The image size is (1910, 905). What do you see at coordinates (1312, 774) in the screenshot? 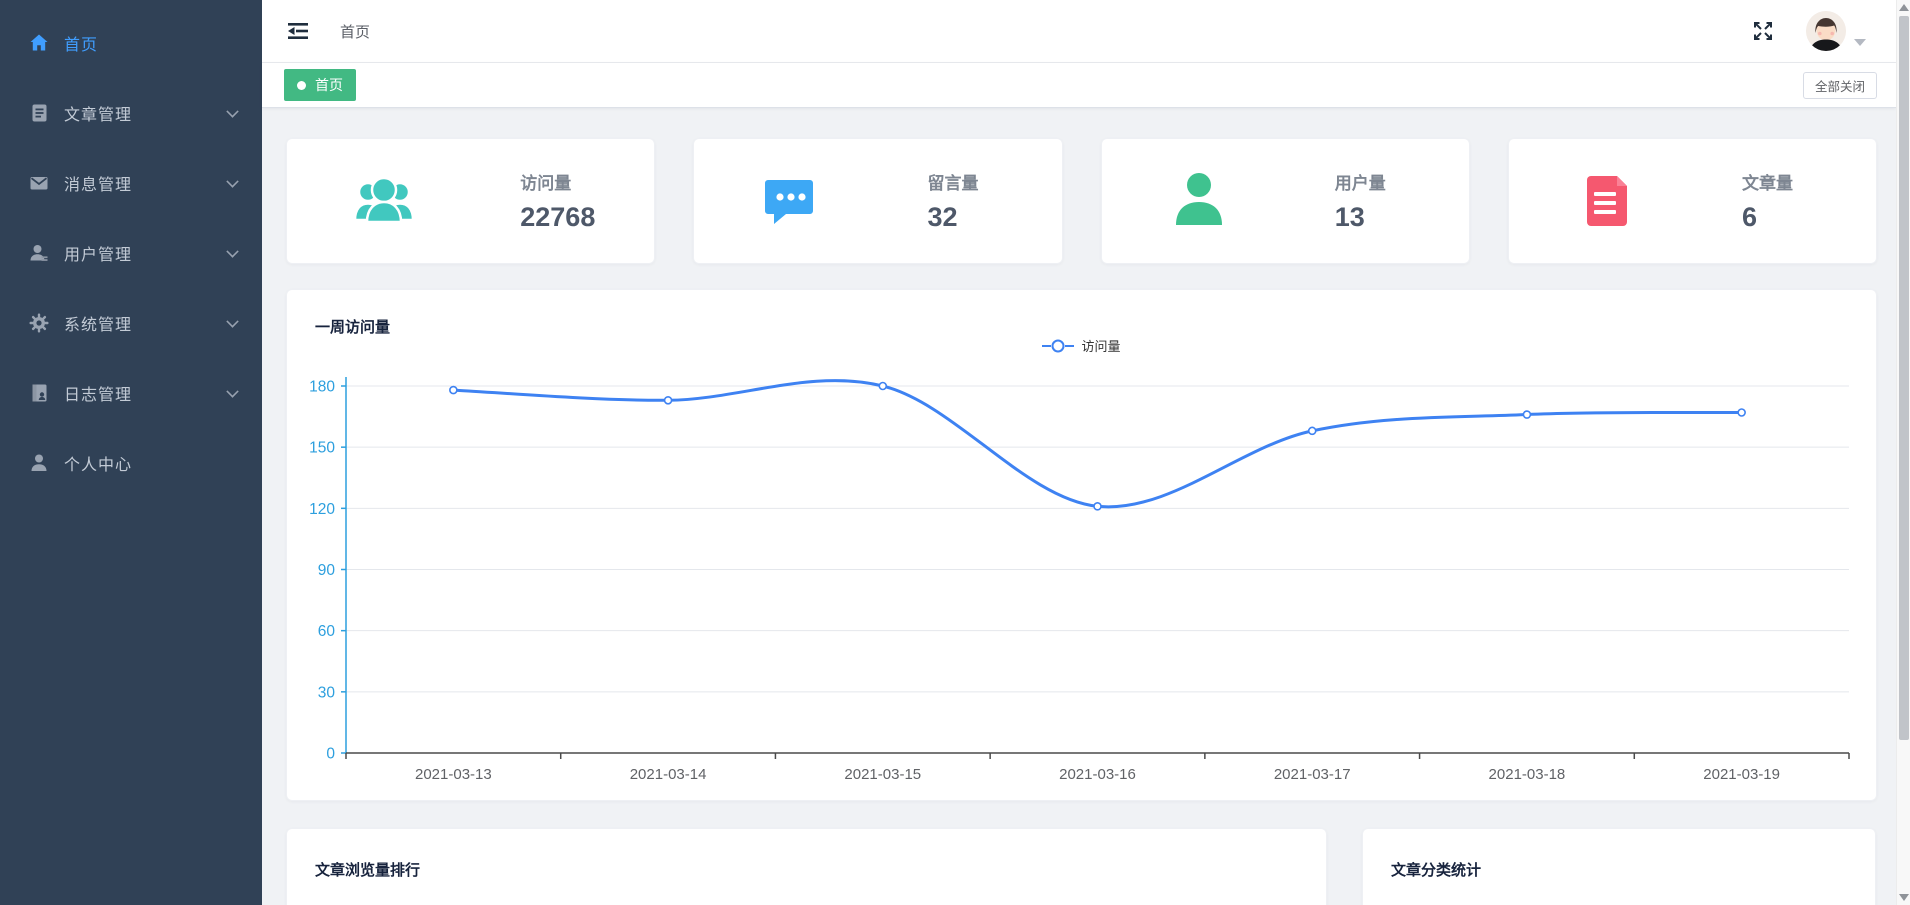
I see `svg-text: 2021-03-17` at bounding box center [1312, 774].